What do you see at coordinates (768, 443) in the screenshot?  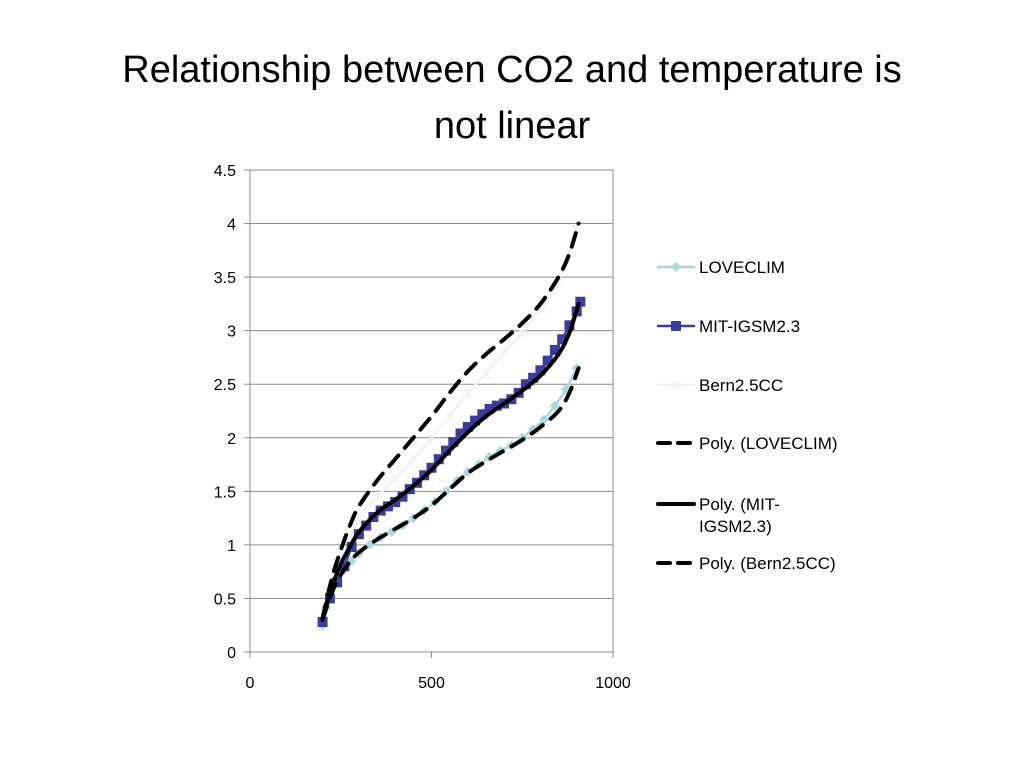 I see `legend-label: Poly. (LOVECLIM)` at bounding box center [768, 443].